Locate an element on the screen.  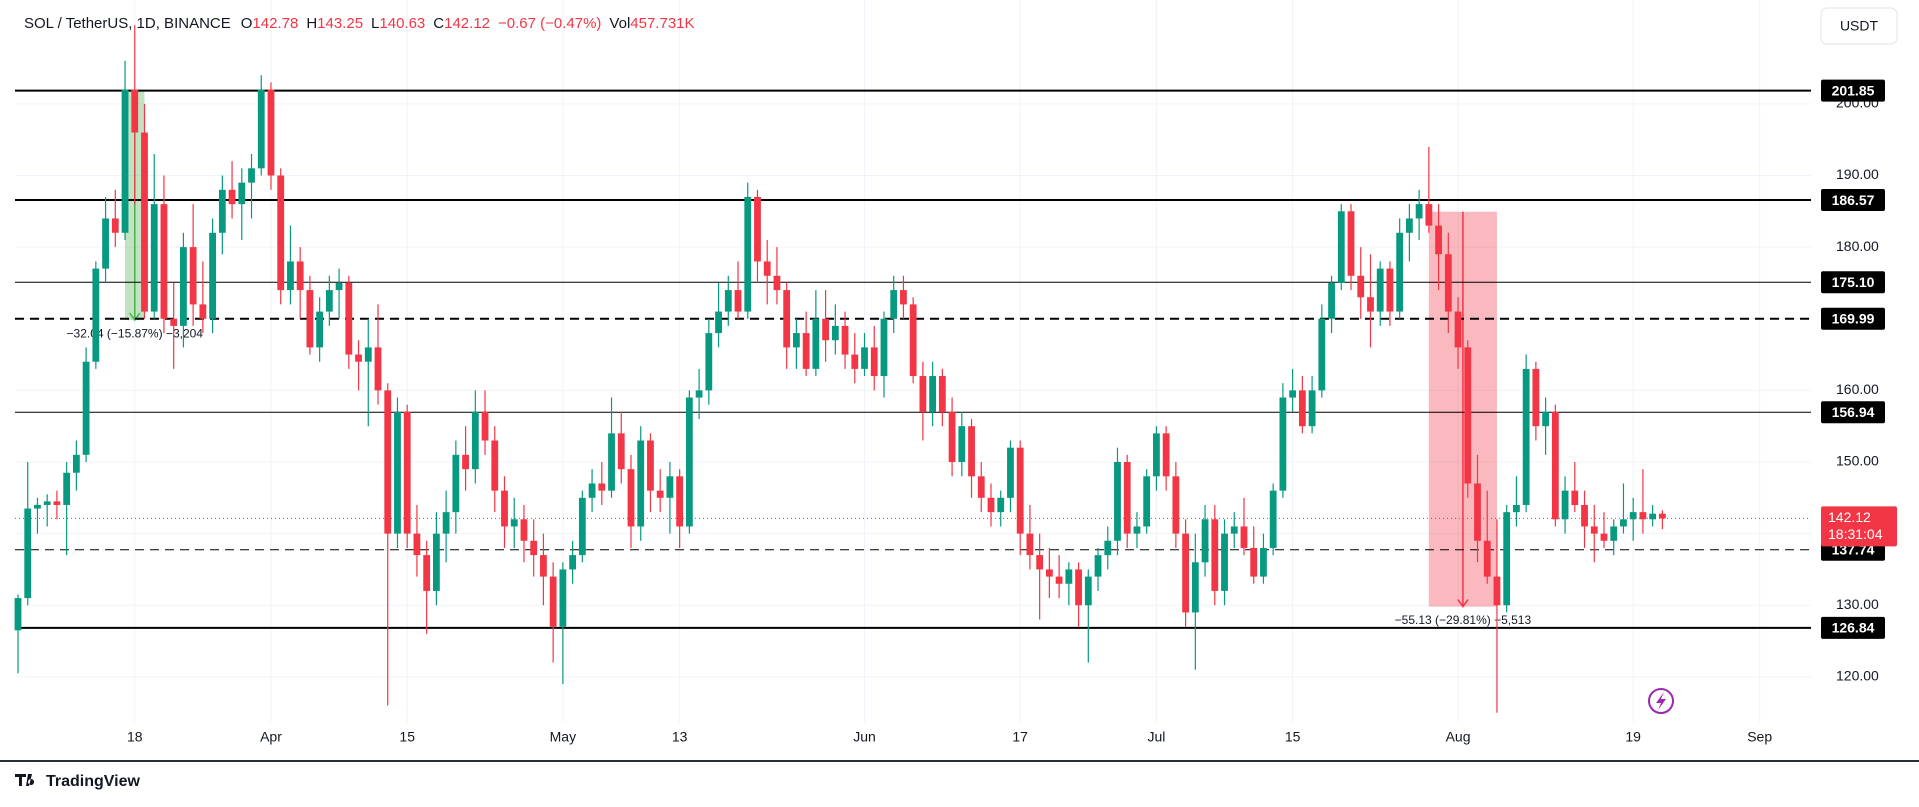
icon-ring is located at coordinates (1661, 701).